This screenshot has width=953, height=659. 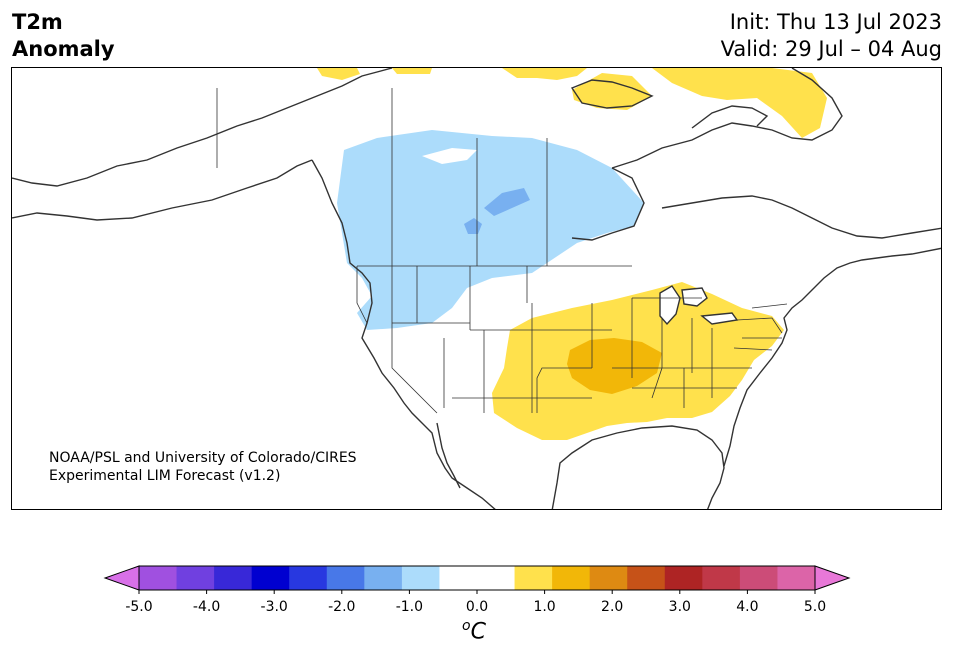 What do you see at coordinates (612, 91) in the screenshot?
I see `warm-anomaly-arctic-east` at bounding box center [612, 91].